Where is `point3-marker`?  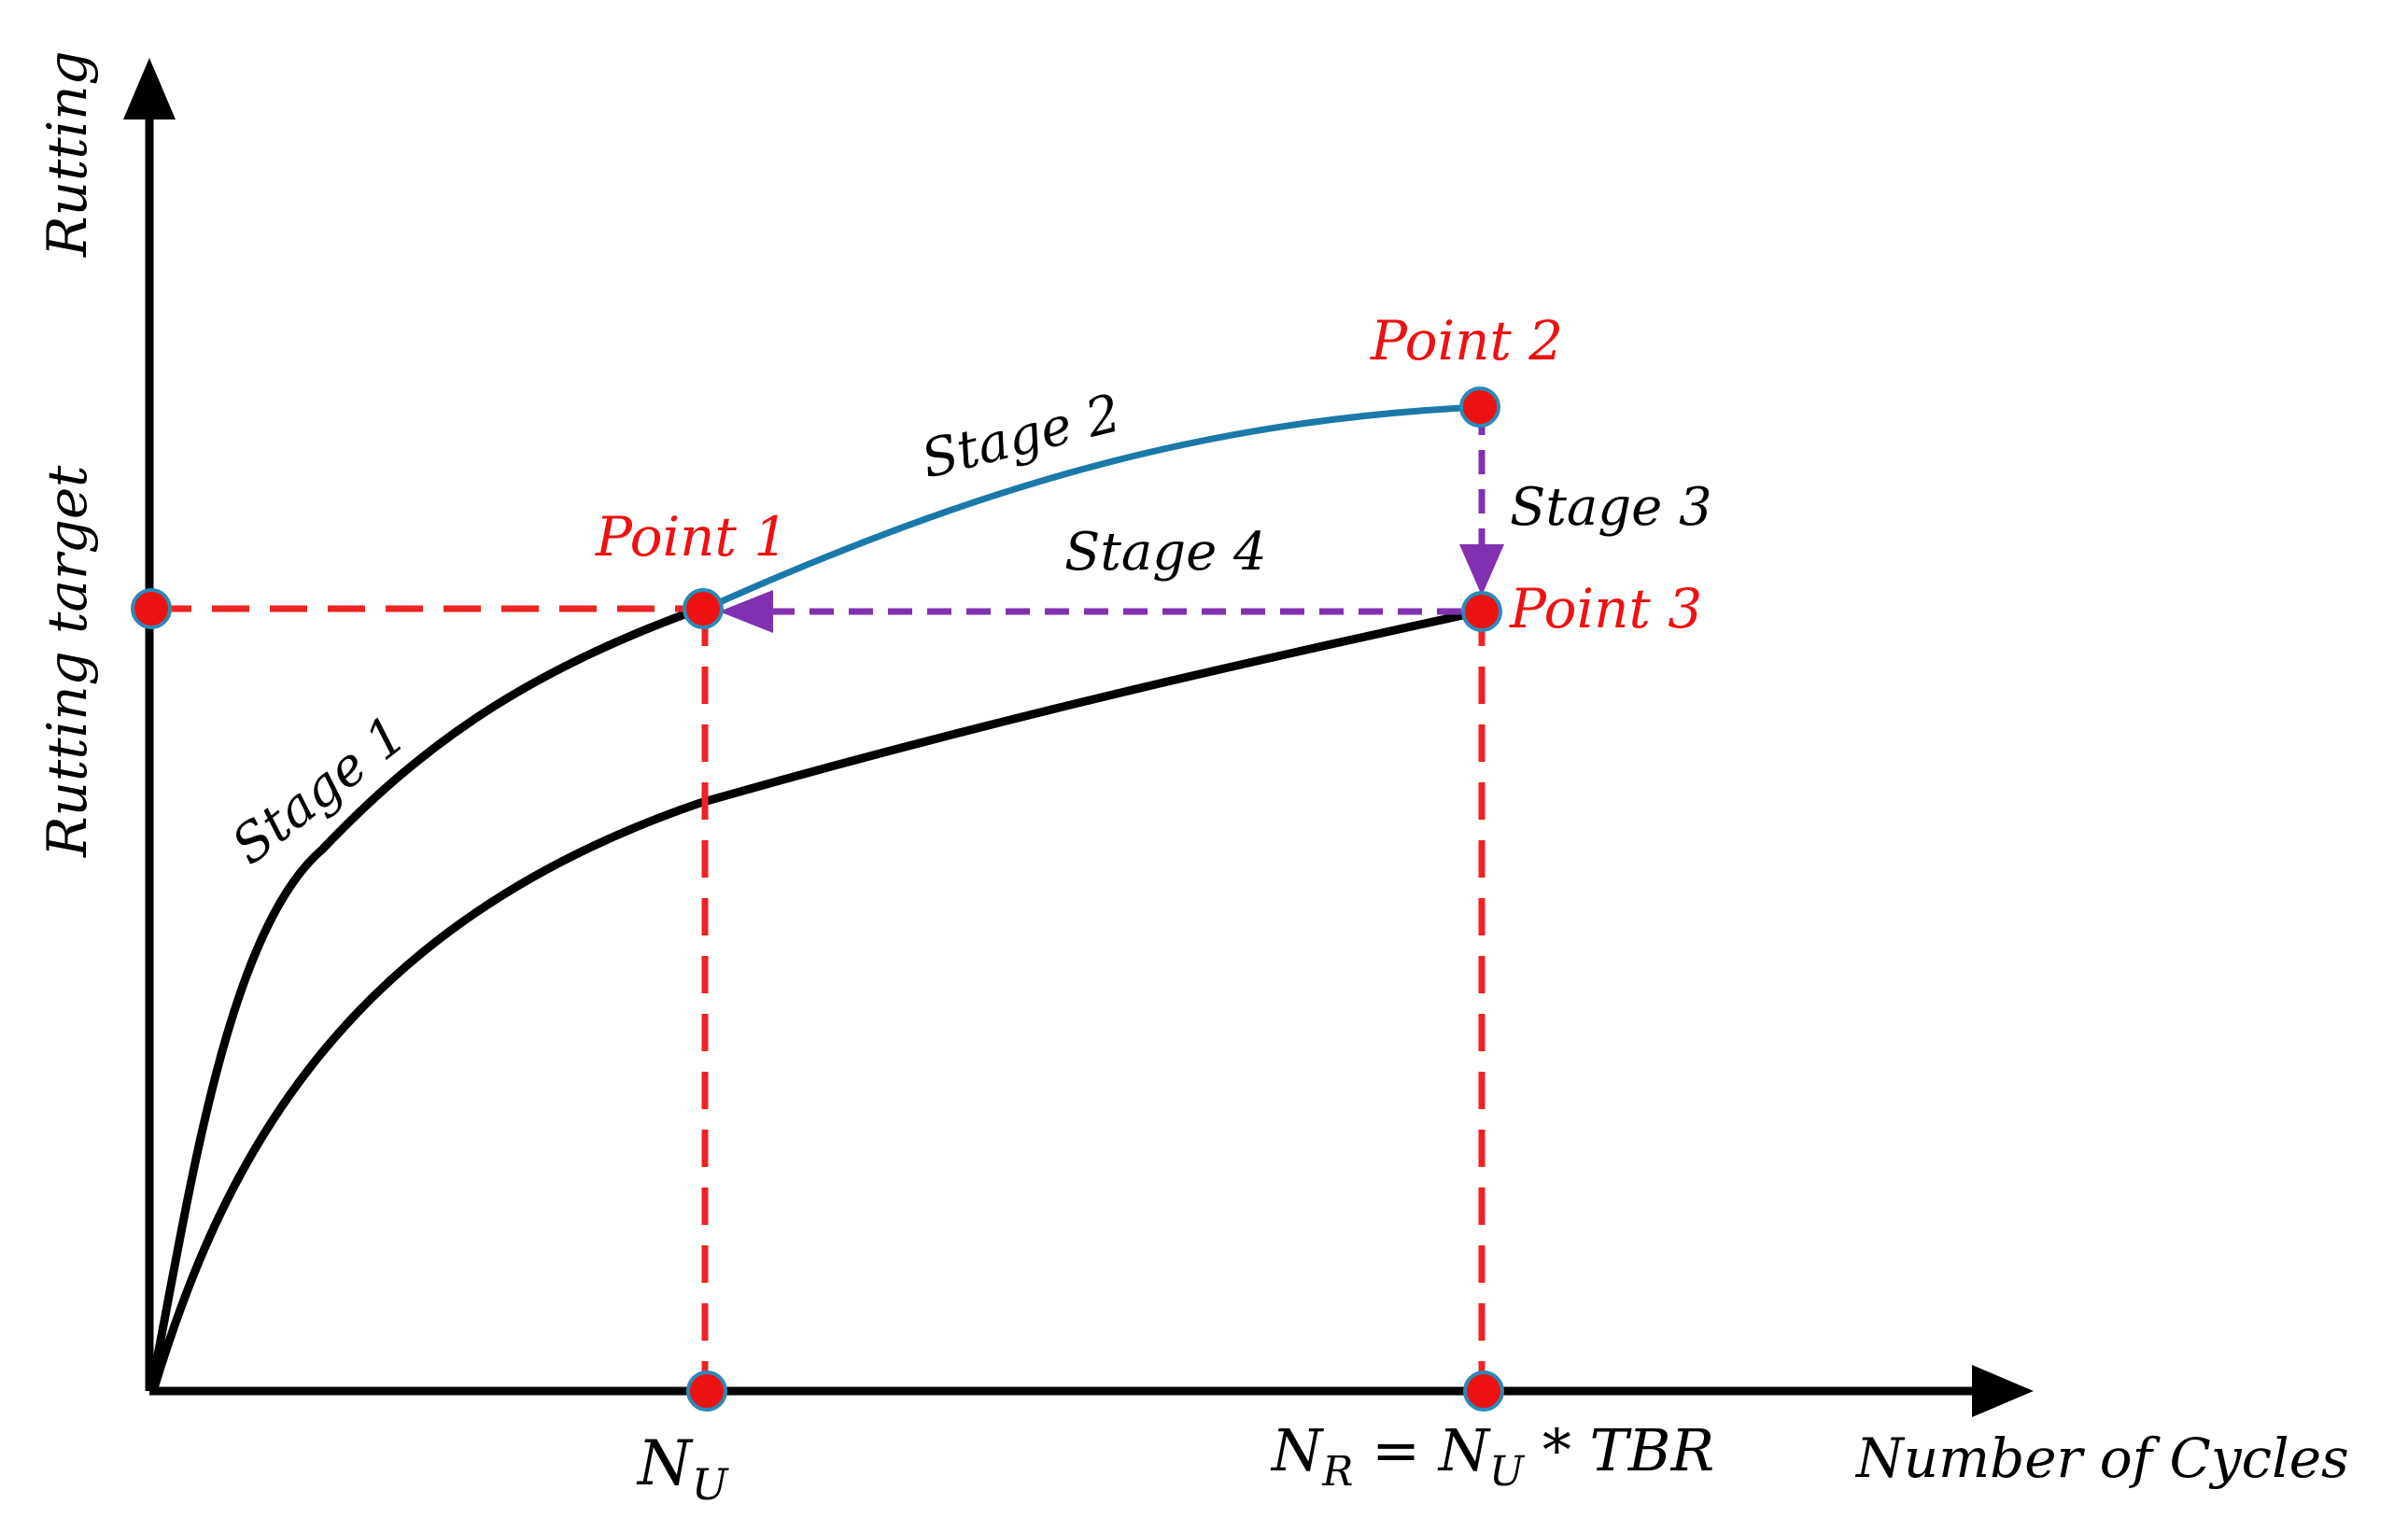 point3-marker is located at coordinates (1481, 612).